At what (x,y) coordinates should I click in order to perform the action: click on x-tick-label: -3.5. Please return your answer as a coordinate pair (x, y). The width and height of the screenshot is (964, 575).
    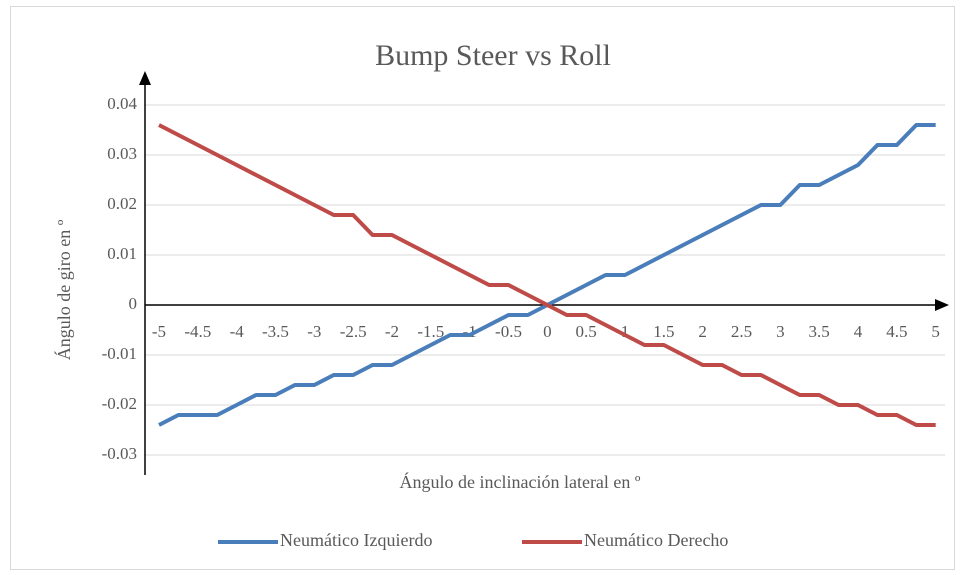
    Looking at the image, I should click on (275, 331).